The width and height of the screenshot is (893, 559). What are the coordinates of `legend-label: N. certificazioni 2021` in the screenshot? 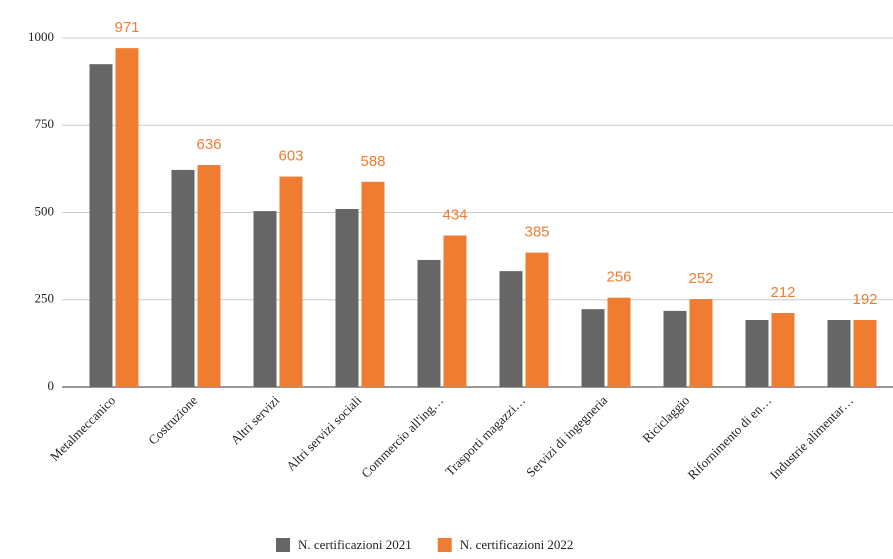 It's located at (355, 544).